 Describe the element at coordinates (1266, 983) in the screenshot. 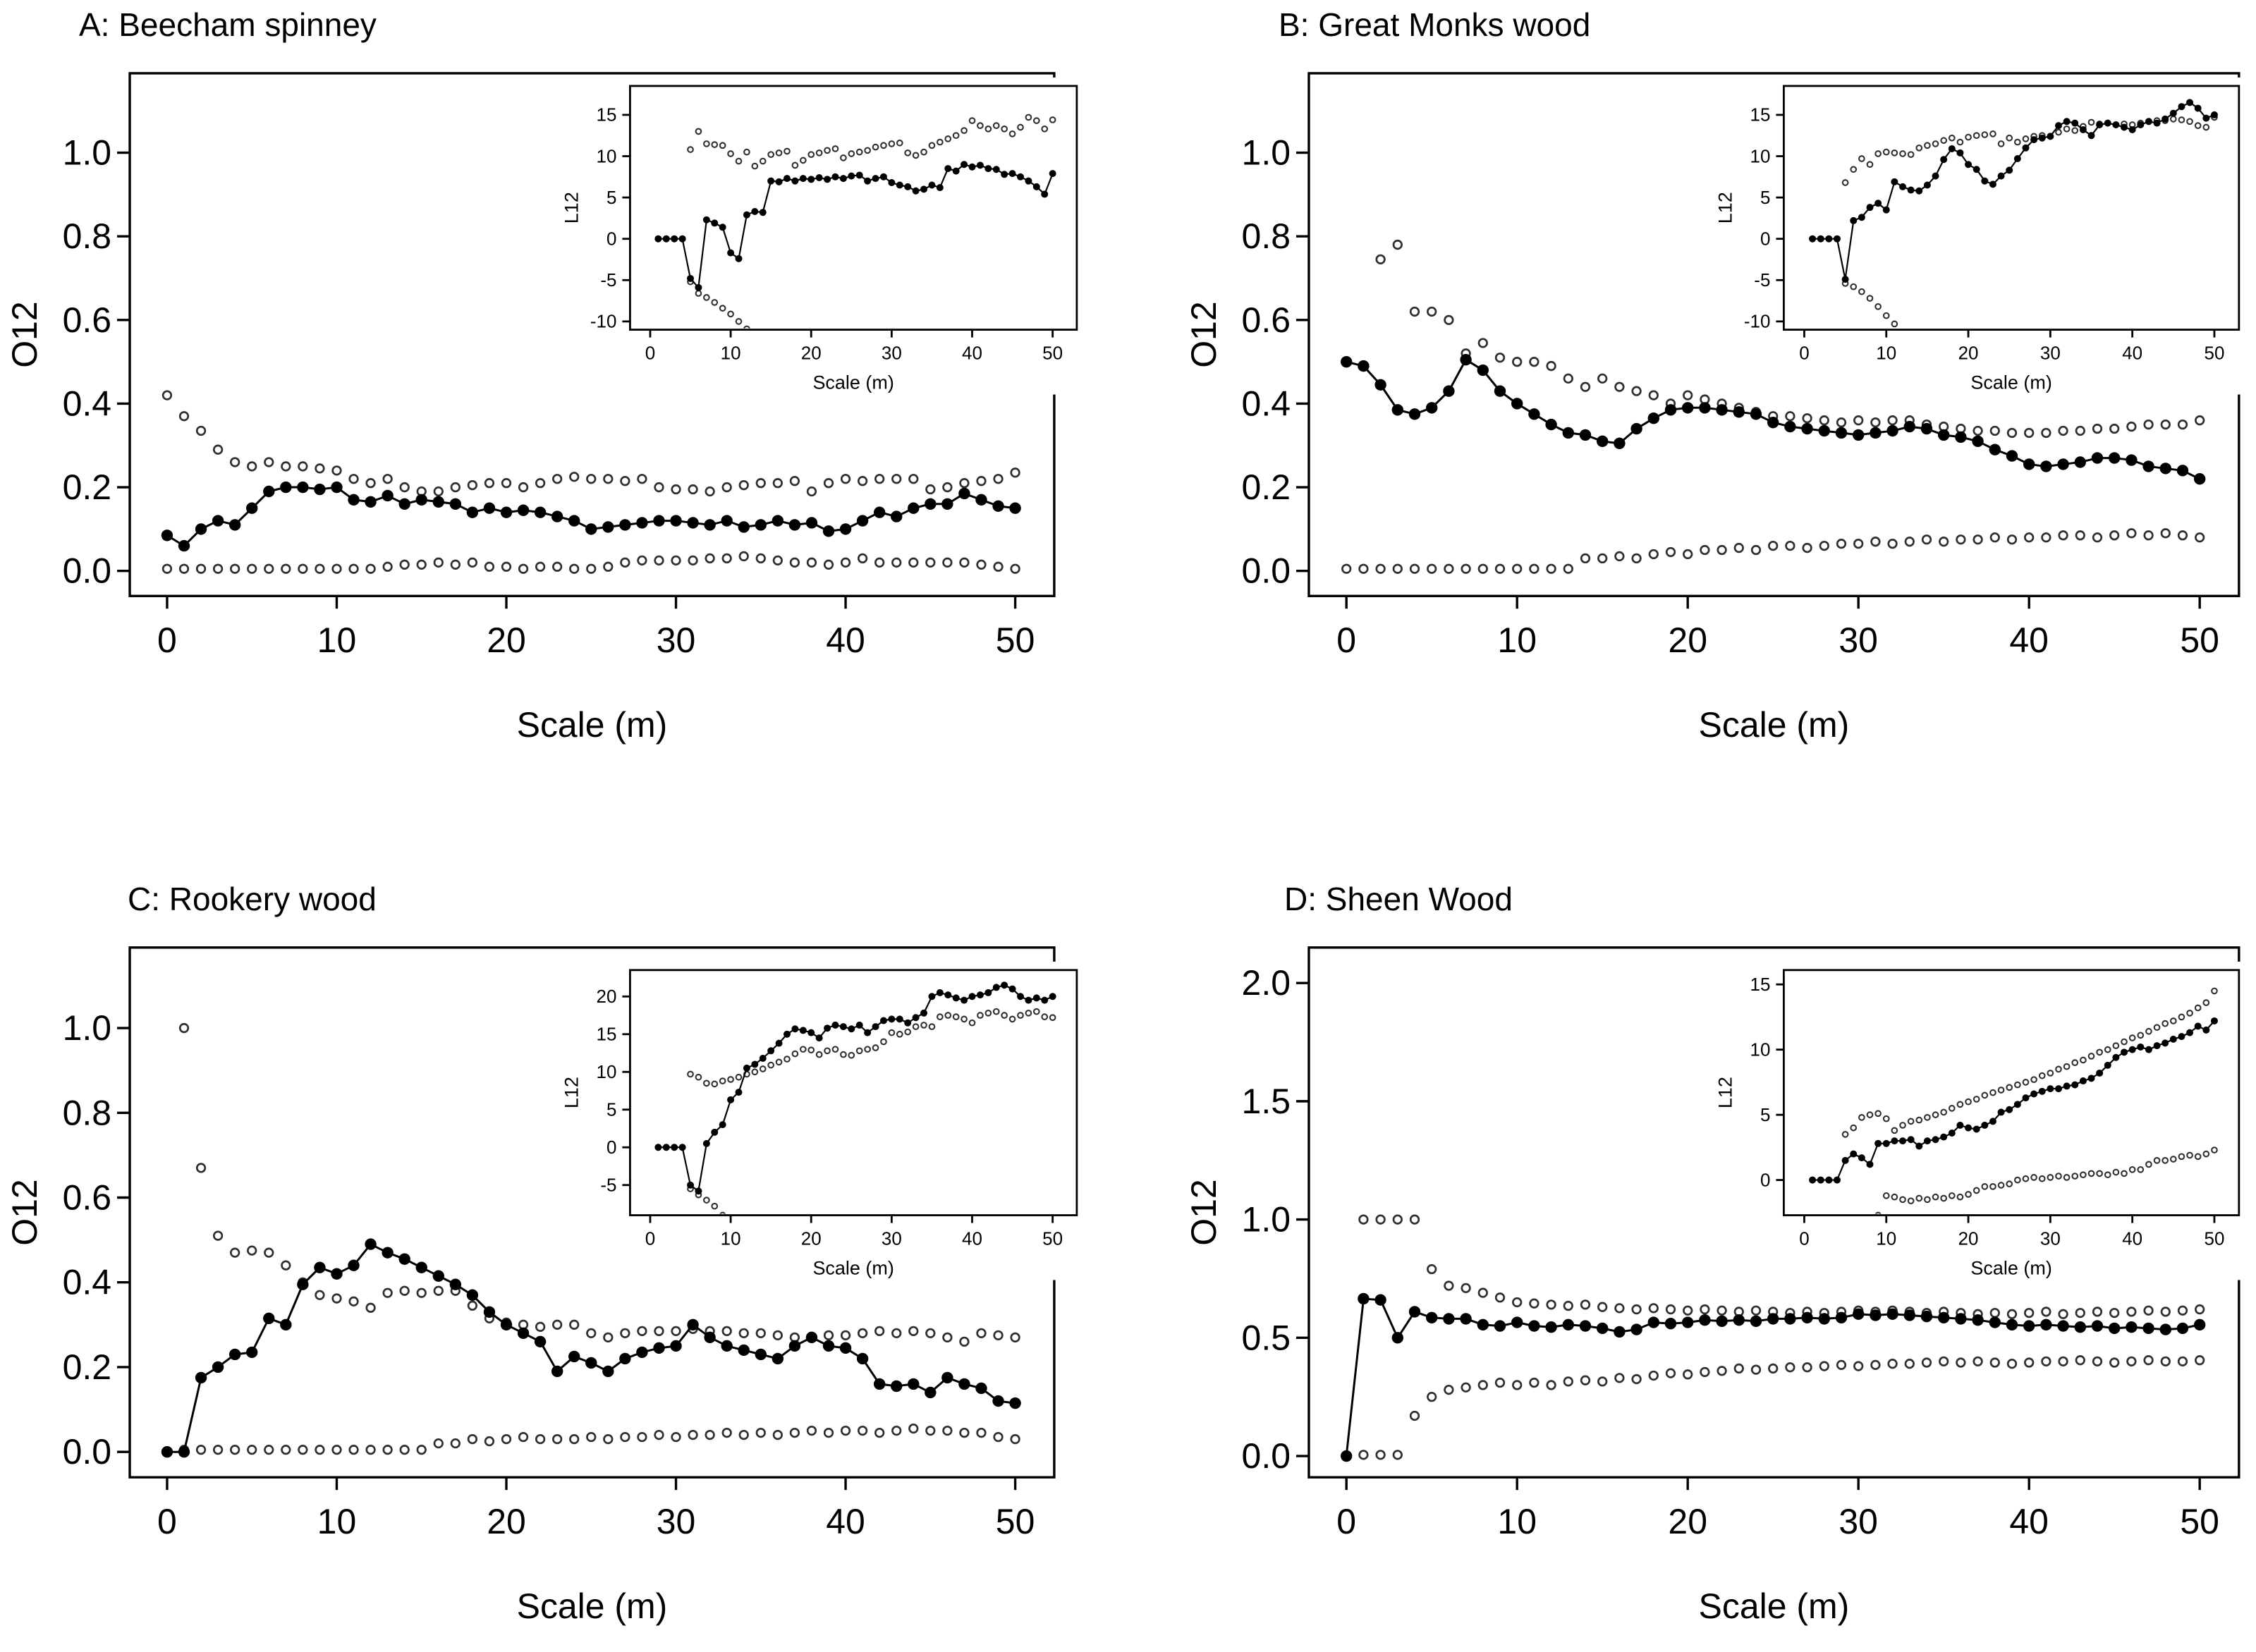

I see `svg-text: 2.0` at that location.